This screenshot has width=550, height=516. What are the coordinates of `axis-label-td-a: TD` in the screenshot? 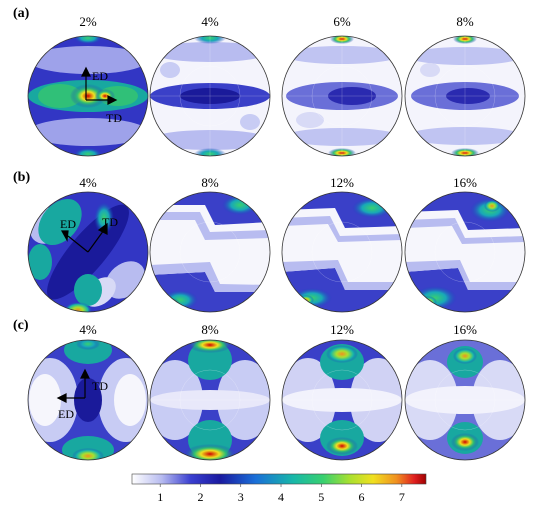 It's located at (114, 118).